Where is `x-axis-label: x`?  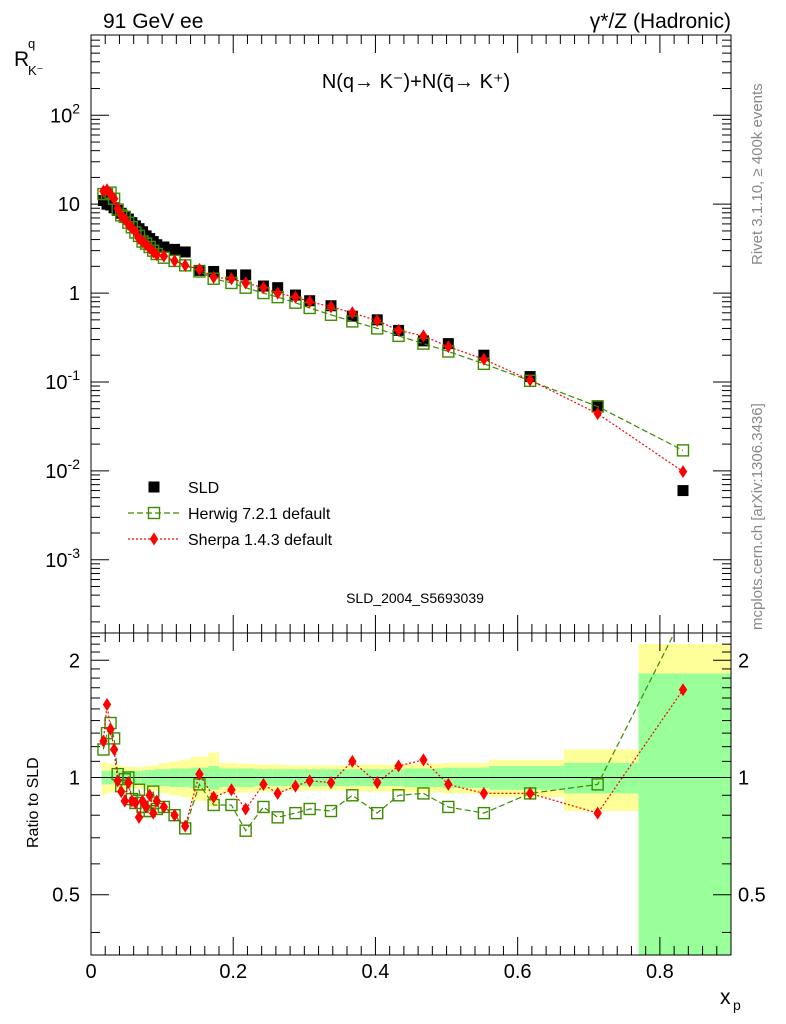
x-axis-label: x is located at coordinates (725, 997).